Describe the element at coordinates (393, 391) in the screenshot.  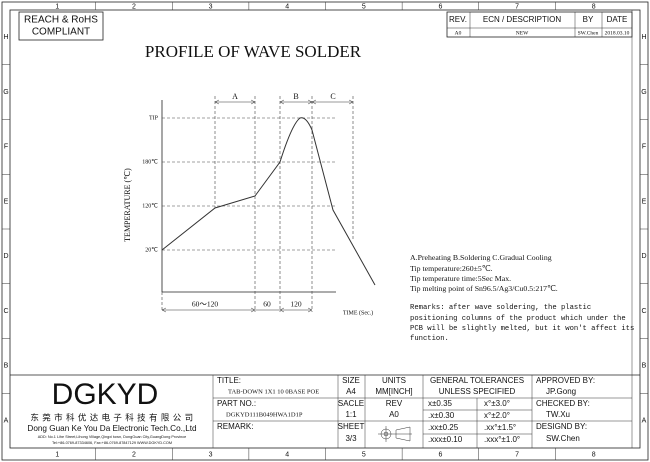
I see `field-value: MM[INCH]` at that location.